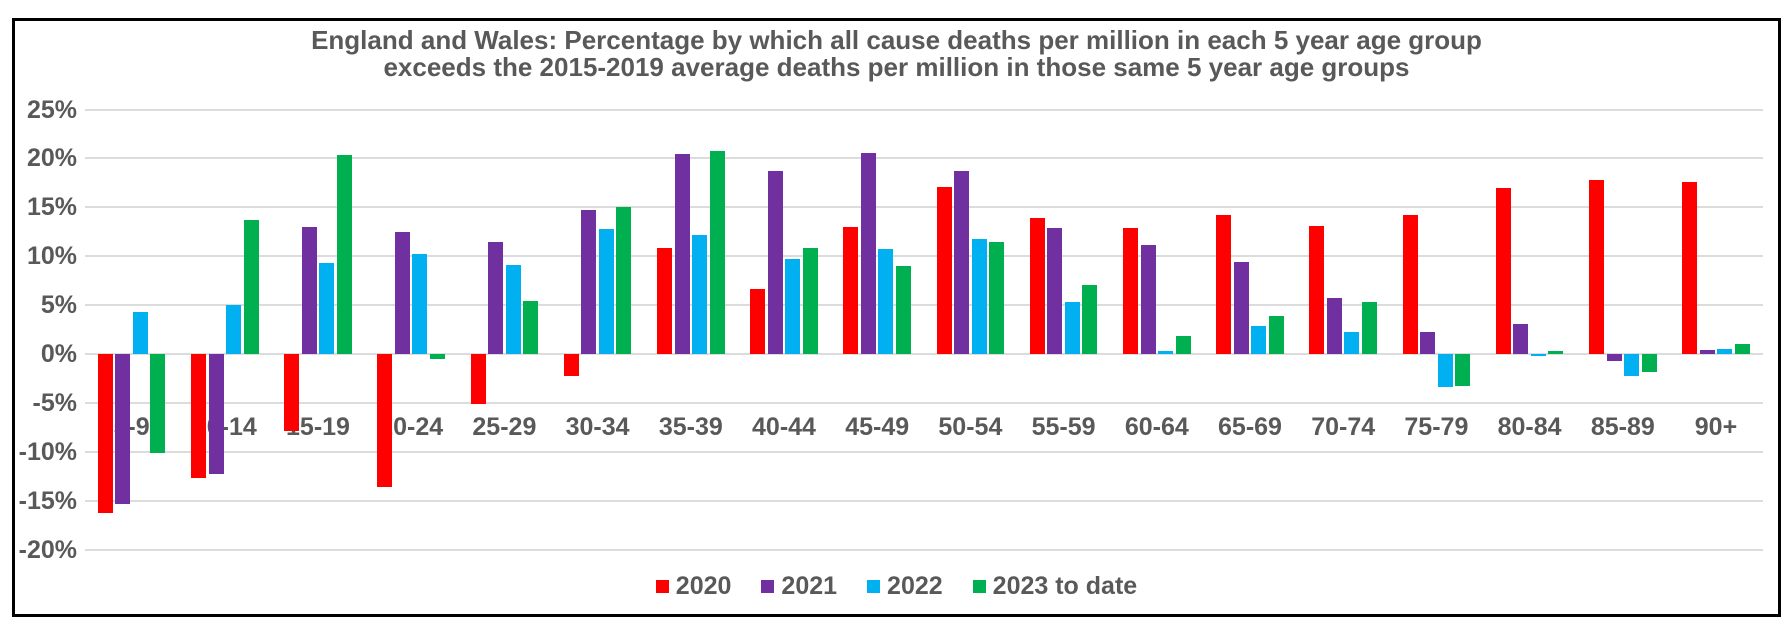 The width and height of the screenshot is (1792, 639). Describe the element at coordinates (1343, 427) in the screenshot. I see `x-category-label-70-74: 70-74` at that location.